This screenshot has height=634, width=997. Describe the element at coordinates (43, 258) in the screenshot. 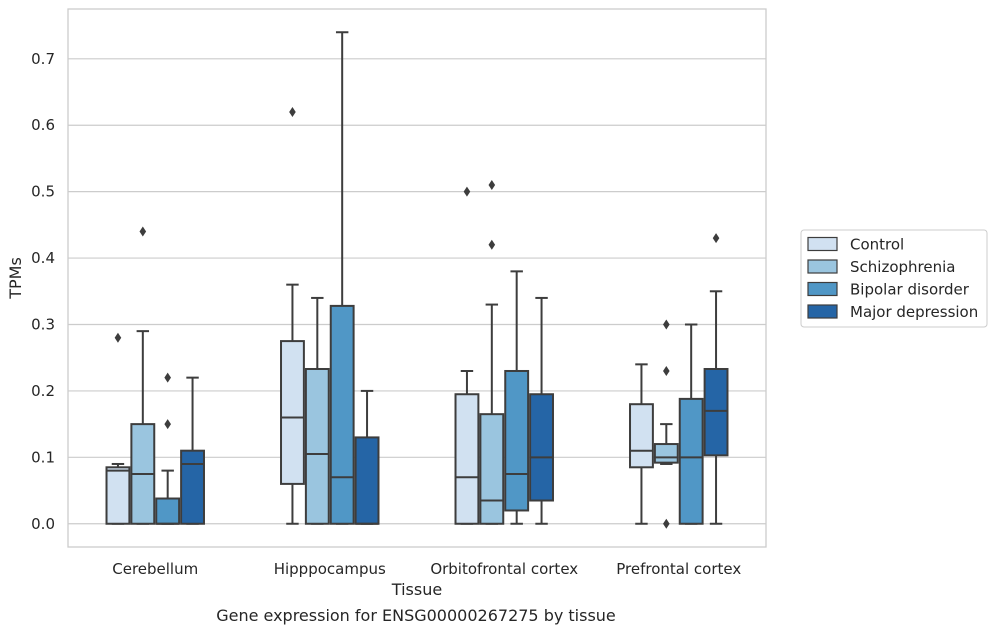

I see `y-tick-label: 0.4` at that location.